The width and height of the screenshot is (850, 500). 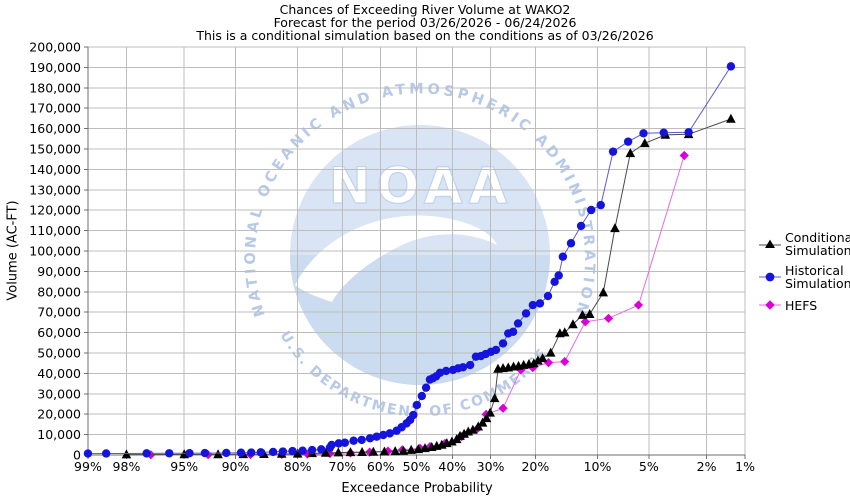 I want to click on x-tick-label: 40%, so click(x=452, y=466).